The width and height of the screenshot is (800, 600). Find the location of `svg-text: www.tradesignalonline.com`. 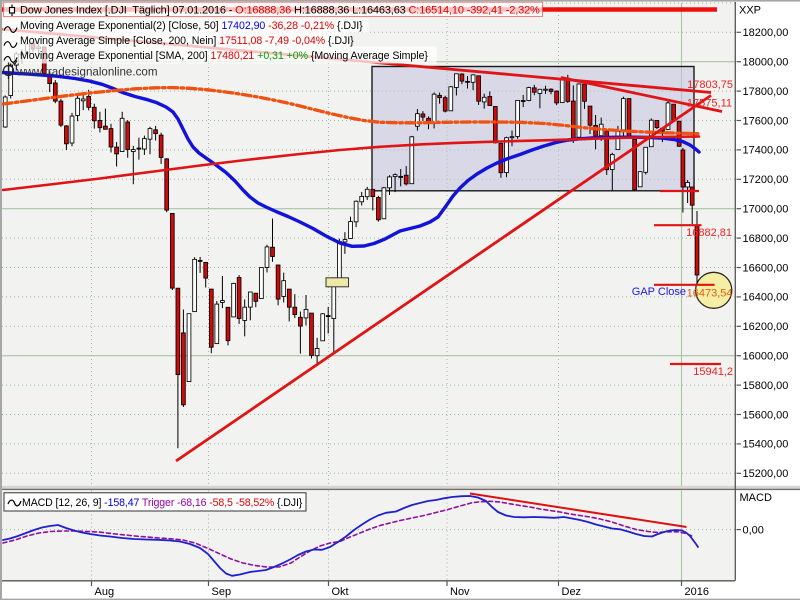

svg-text: www.tradesignalonline.com is located at coordinates (86, 72).